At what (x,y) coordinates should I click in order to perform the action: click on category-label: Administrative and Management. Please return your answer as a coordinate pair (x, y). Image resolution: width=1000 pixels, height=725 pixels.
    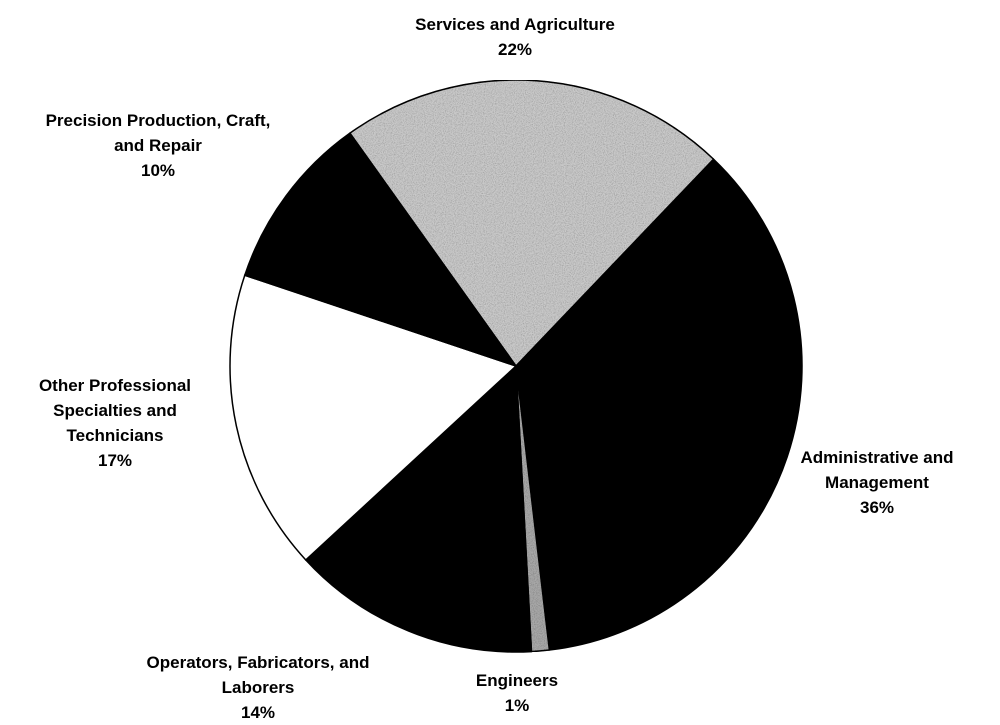
    Looking at the image, I should click on (877, 470).